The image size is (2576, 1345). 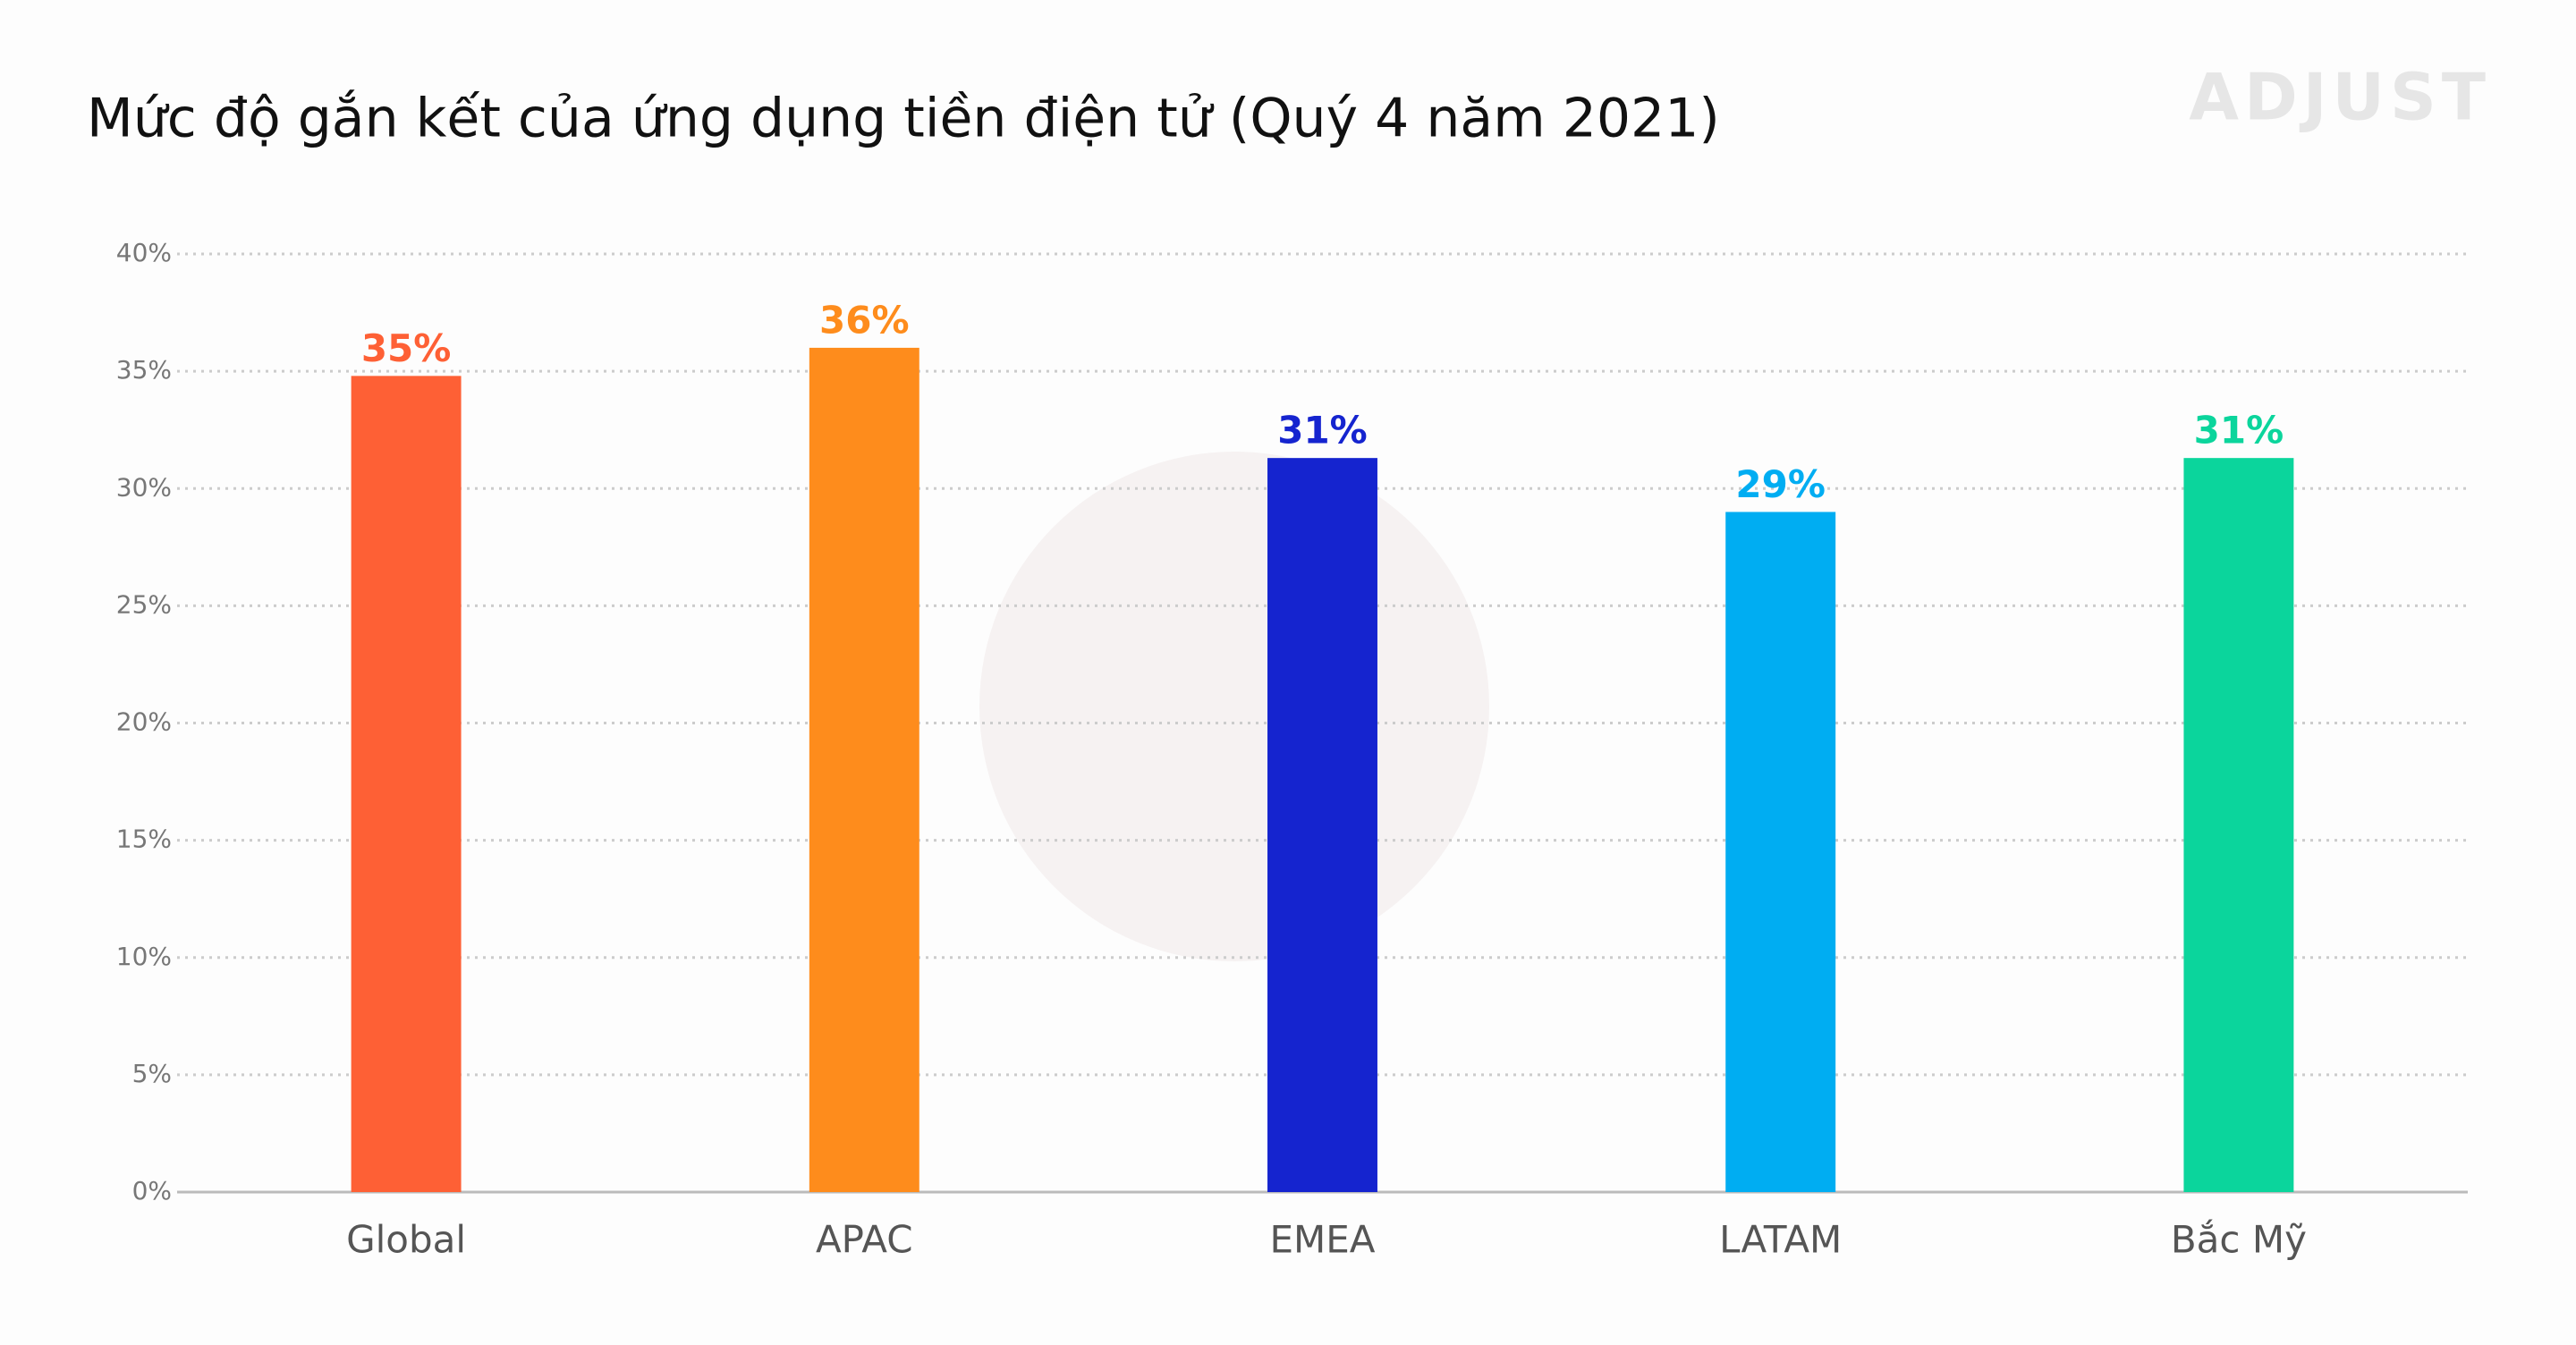 What do you see at coordinates (864, 1240) in the screenshot?
I see `x-tick-label: APAC` at bounding box center [864, 1240].